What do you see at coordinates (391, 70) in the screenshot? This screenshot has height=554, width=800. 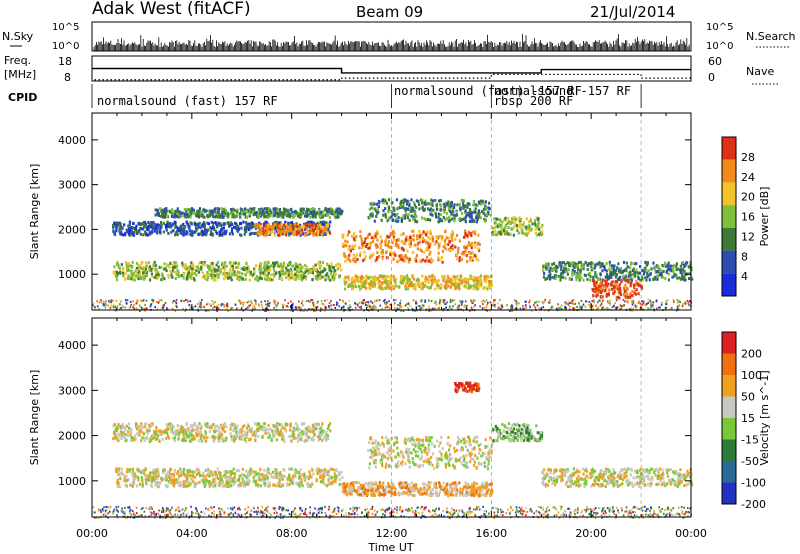 I see `freq-series` at bounding box center [391, 70].